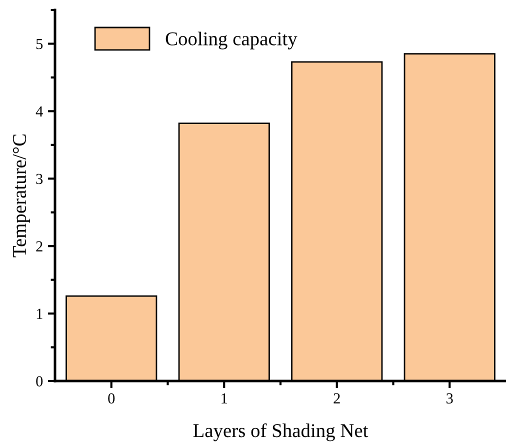 This screenshot has height=443, width=506. What do you see at coordinates (111, 398) in the screenshot?
I see `x-tick-label: 0` at bounding box center [111, 398].